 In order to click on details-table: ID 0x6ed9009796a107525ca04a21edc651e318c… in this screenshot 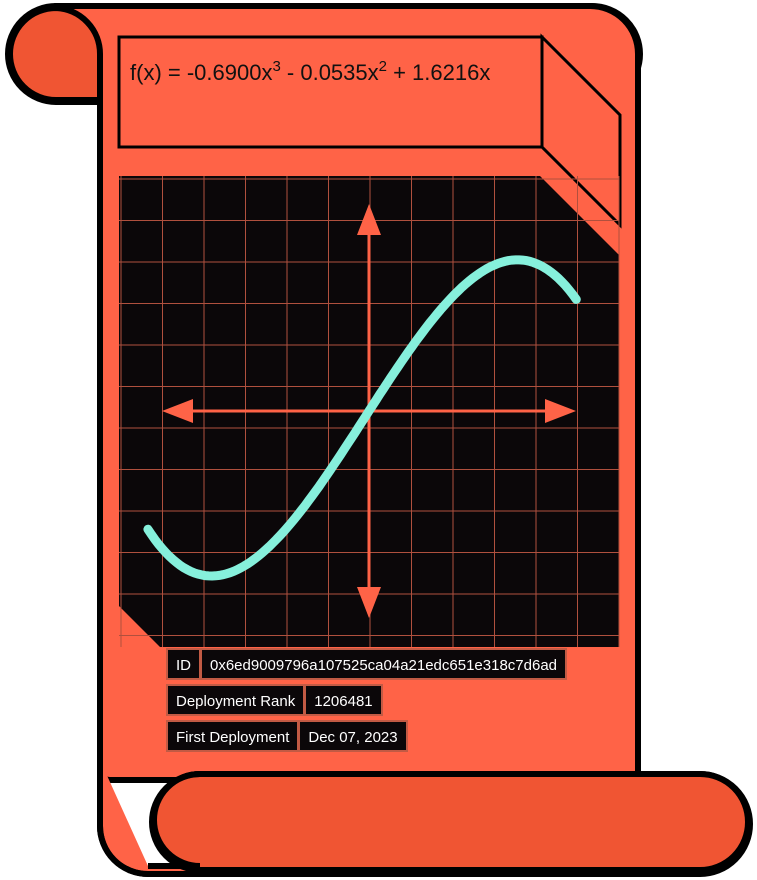, I will do `click(367, 702)`.